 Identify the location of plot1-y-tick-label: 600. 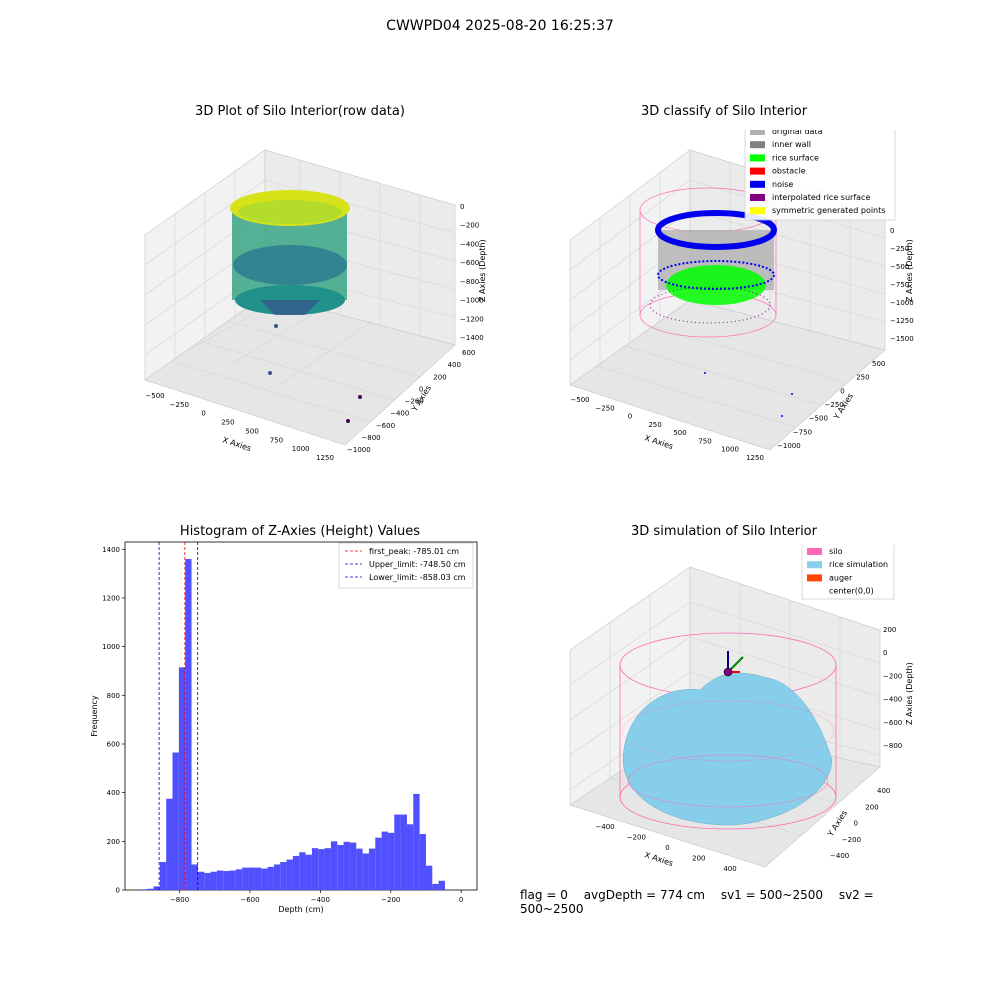
(468, 353).